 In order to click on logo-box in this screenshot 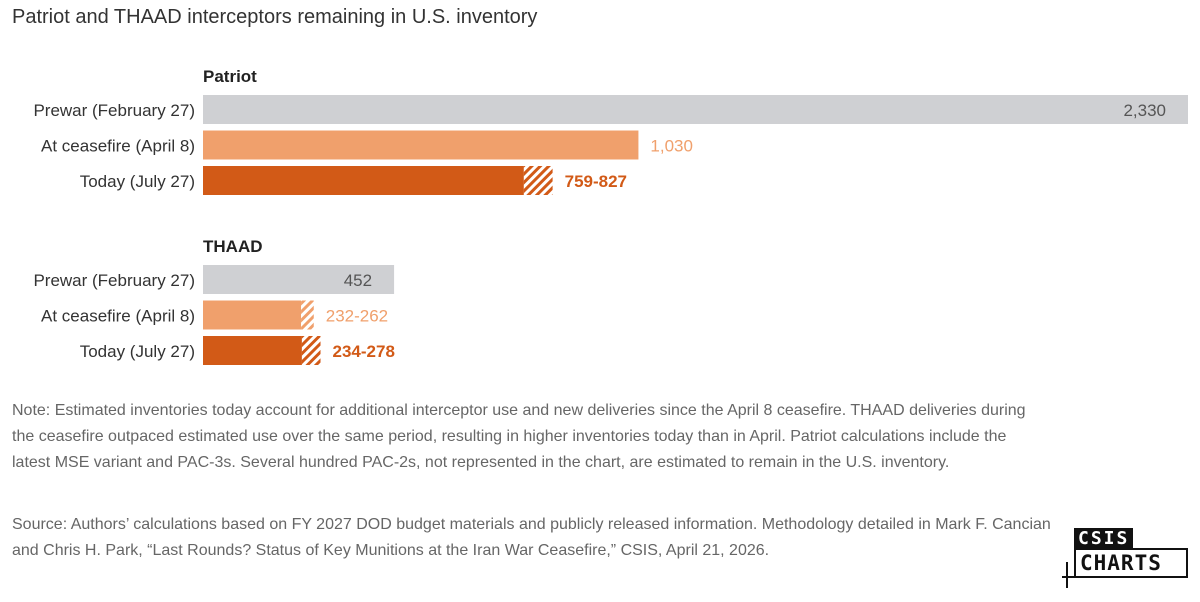, I will do `click(1131, 563)`.